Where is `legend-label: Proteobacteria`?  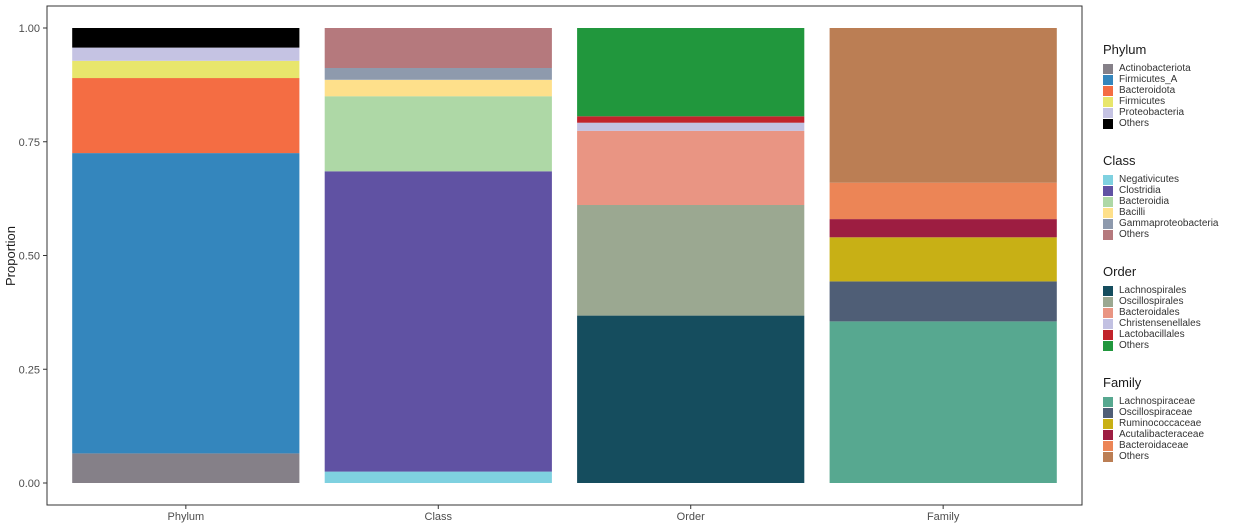 legend-label: Proteobacteria is located at coordinates (1152, 112).